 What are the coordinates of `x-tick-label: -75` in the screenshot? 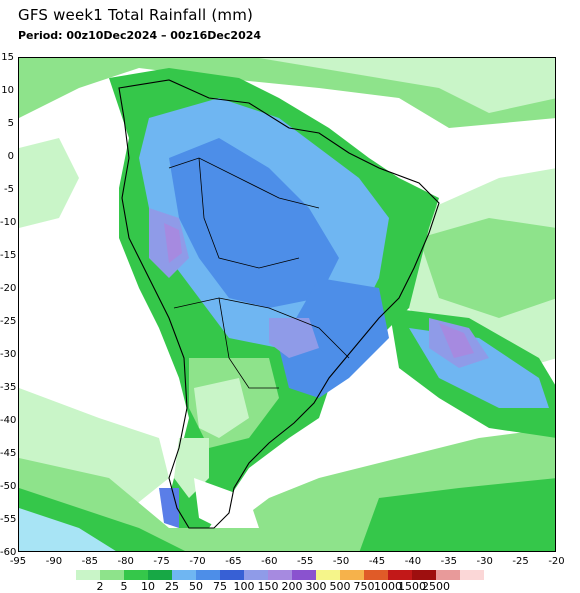 It's located at (161, 561).